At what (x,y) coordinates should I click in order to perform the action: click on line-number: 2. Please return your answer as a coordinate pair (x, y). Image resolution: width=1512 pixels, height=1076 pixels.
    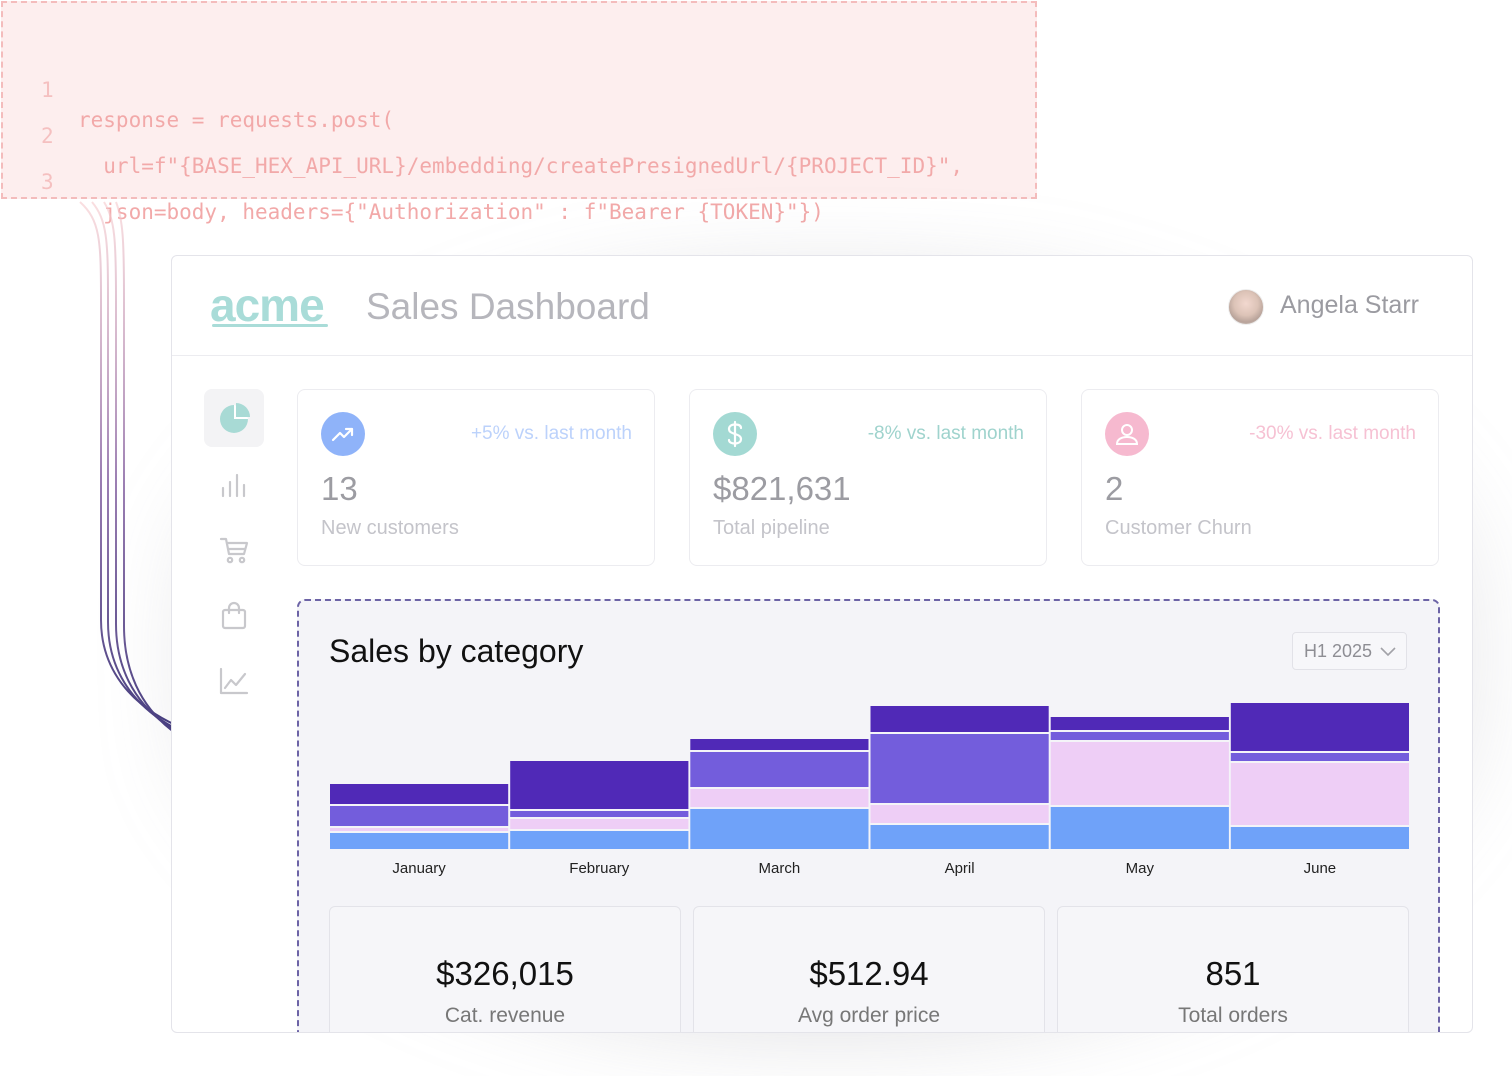
    Looking at the image, I should click on (47, 136).